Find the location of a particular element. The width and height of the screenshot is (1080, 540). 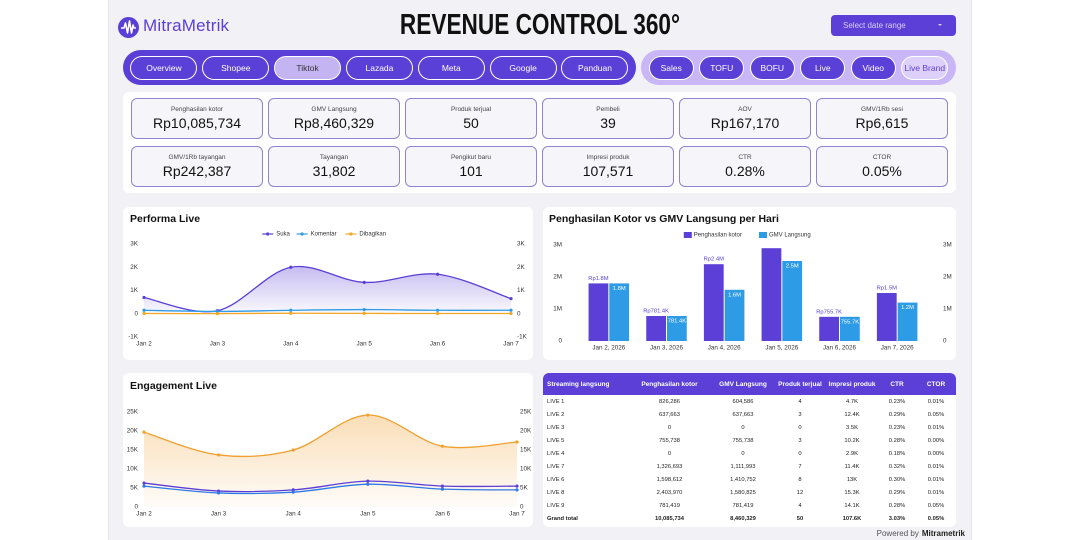

kpi-card: CTOR 0.05% is located at coordinates (882, 166).